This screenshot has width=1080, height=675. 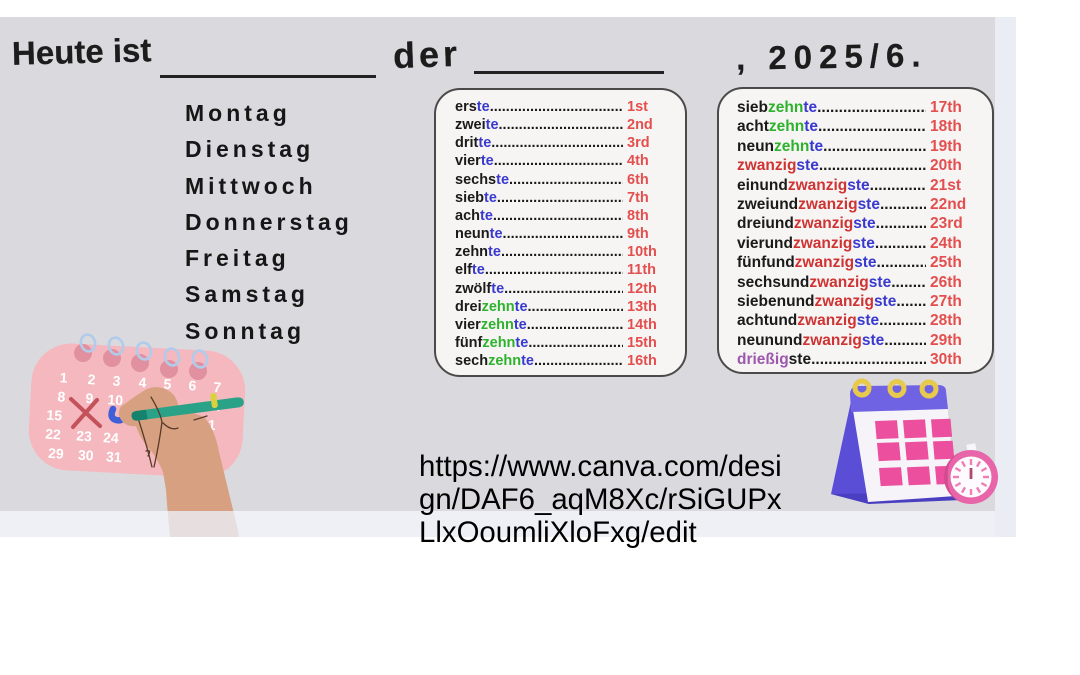 What do you see at coordinates (114, 456) in the screenshot?
I see `svg-text: 31` at bounding box center [114, 456].